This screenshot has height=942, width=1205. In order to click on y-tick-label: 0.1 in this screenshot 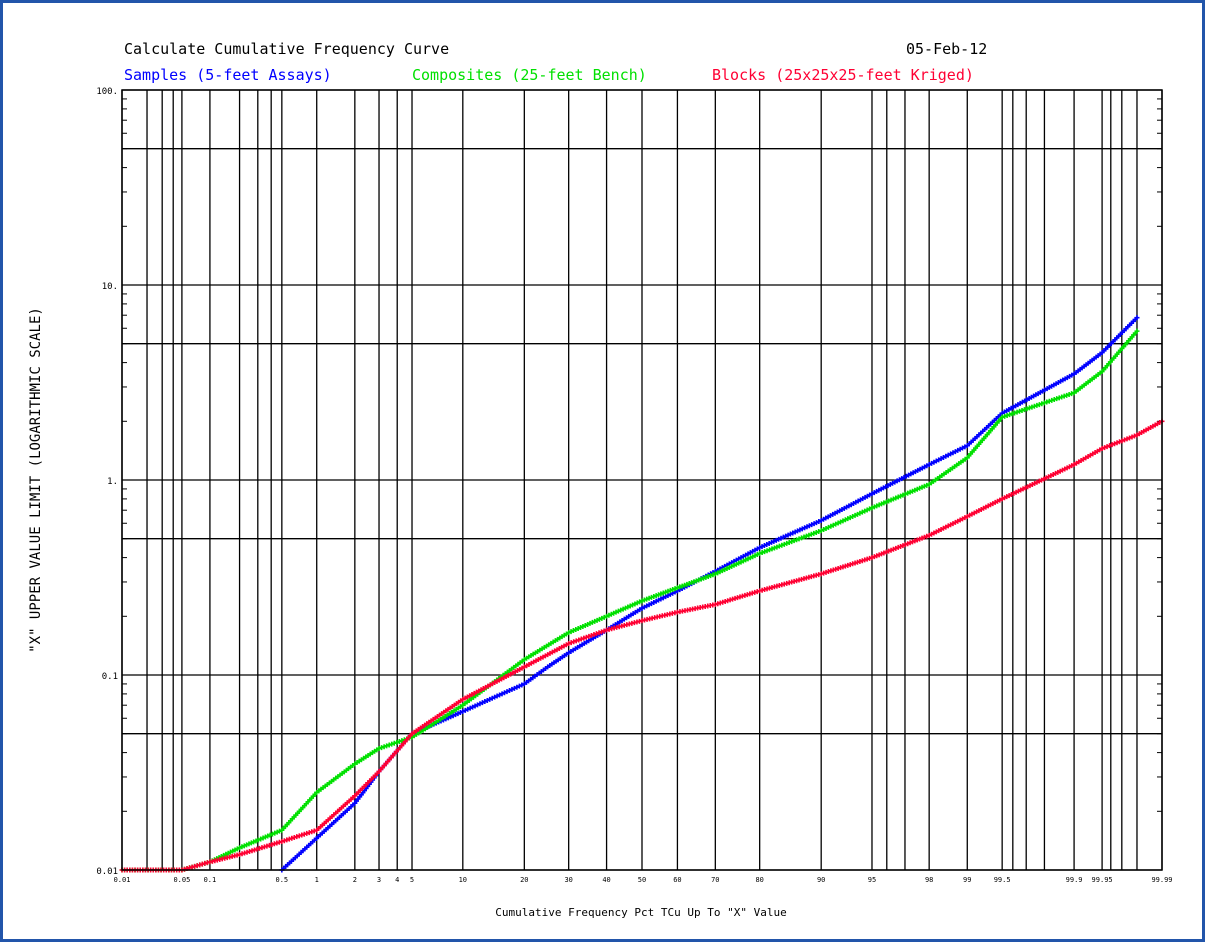, I will do `click(110, 677)`.